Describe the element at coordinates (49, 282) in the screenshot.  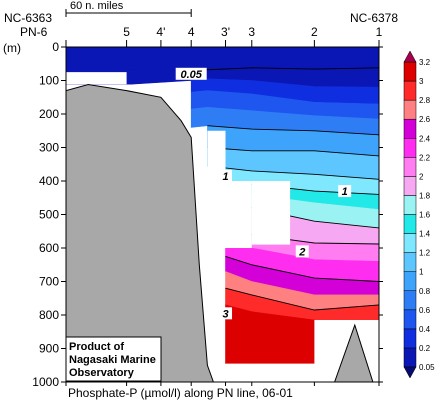
I see `depth-label-7: 700` at that location.